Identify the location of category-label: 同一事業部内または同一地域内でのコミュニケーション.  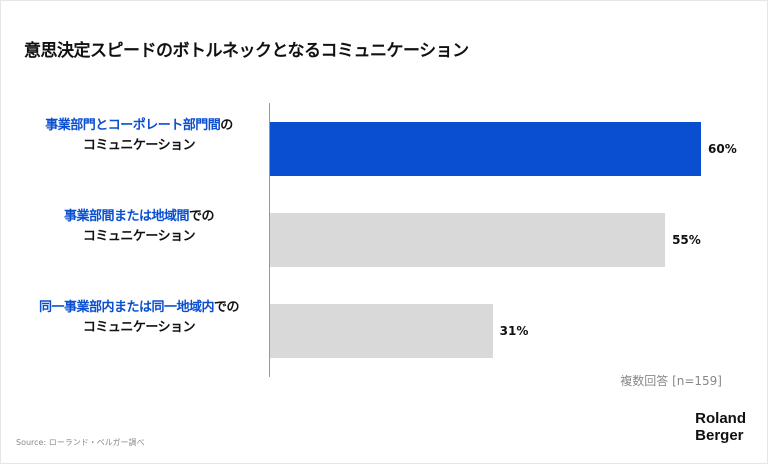
(139, 318).